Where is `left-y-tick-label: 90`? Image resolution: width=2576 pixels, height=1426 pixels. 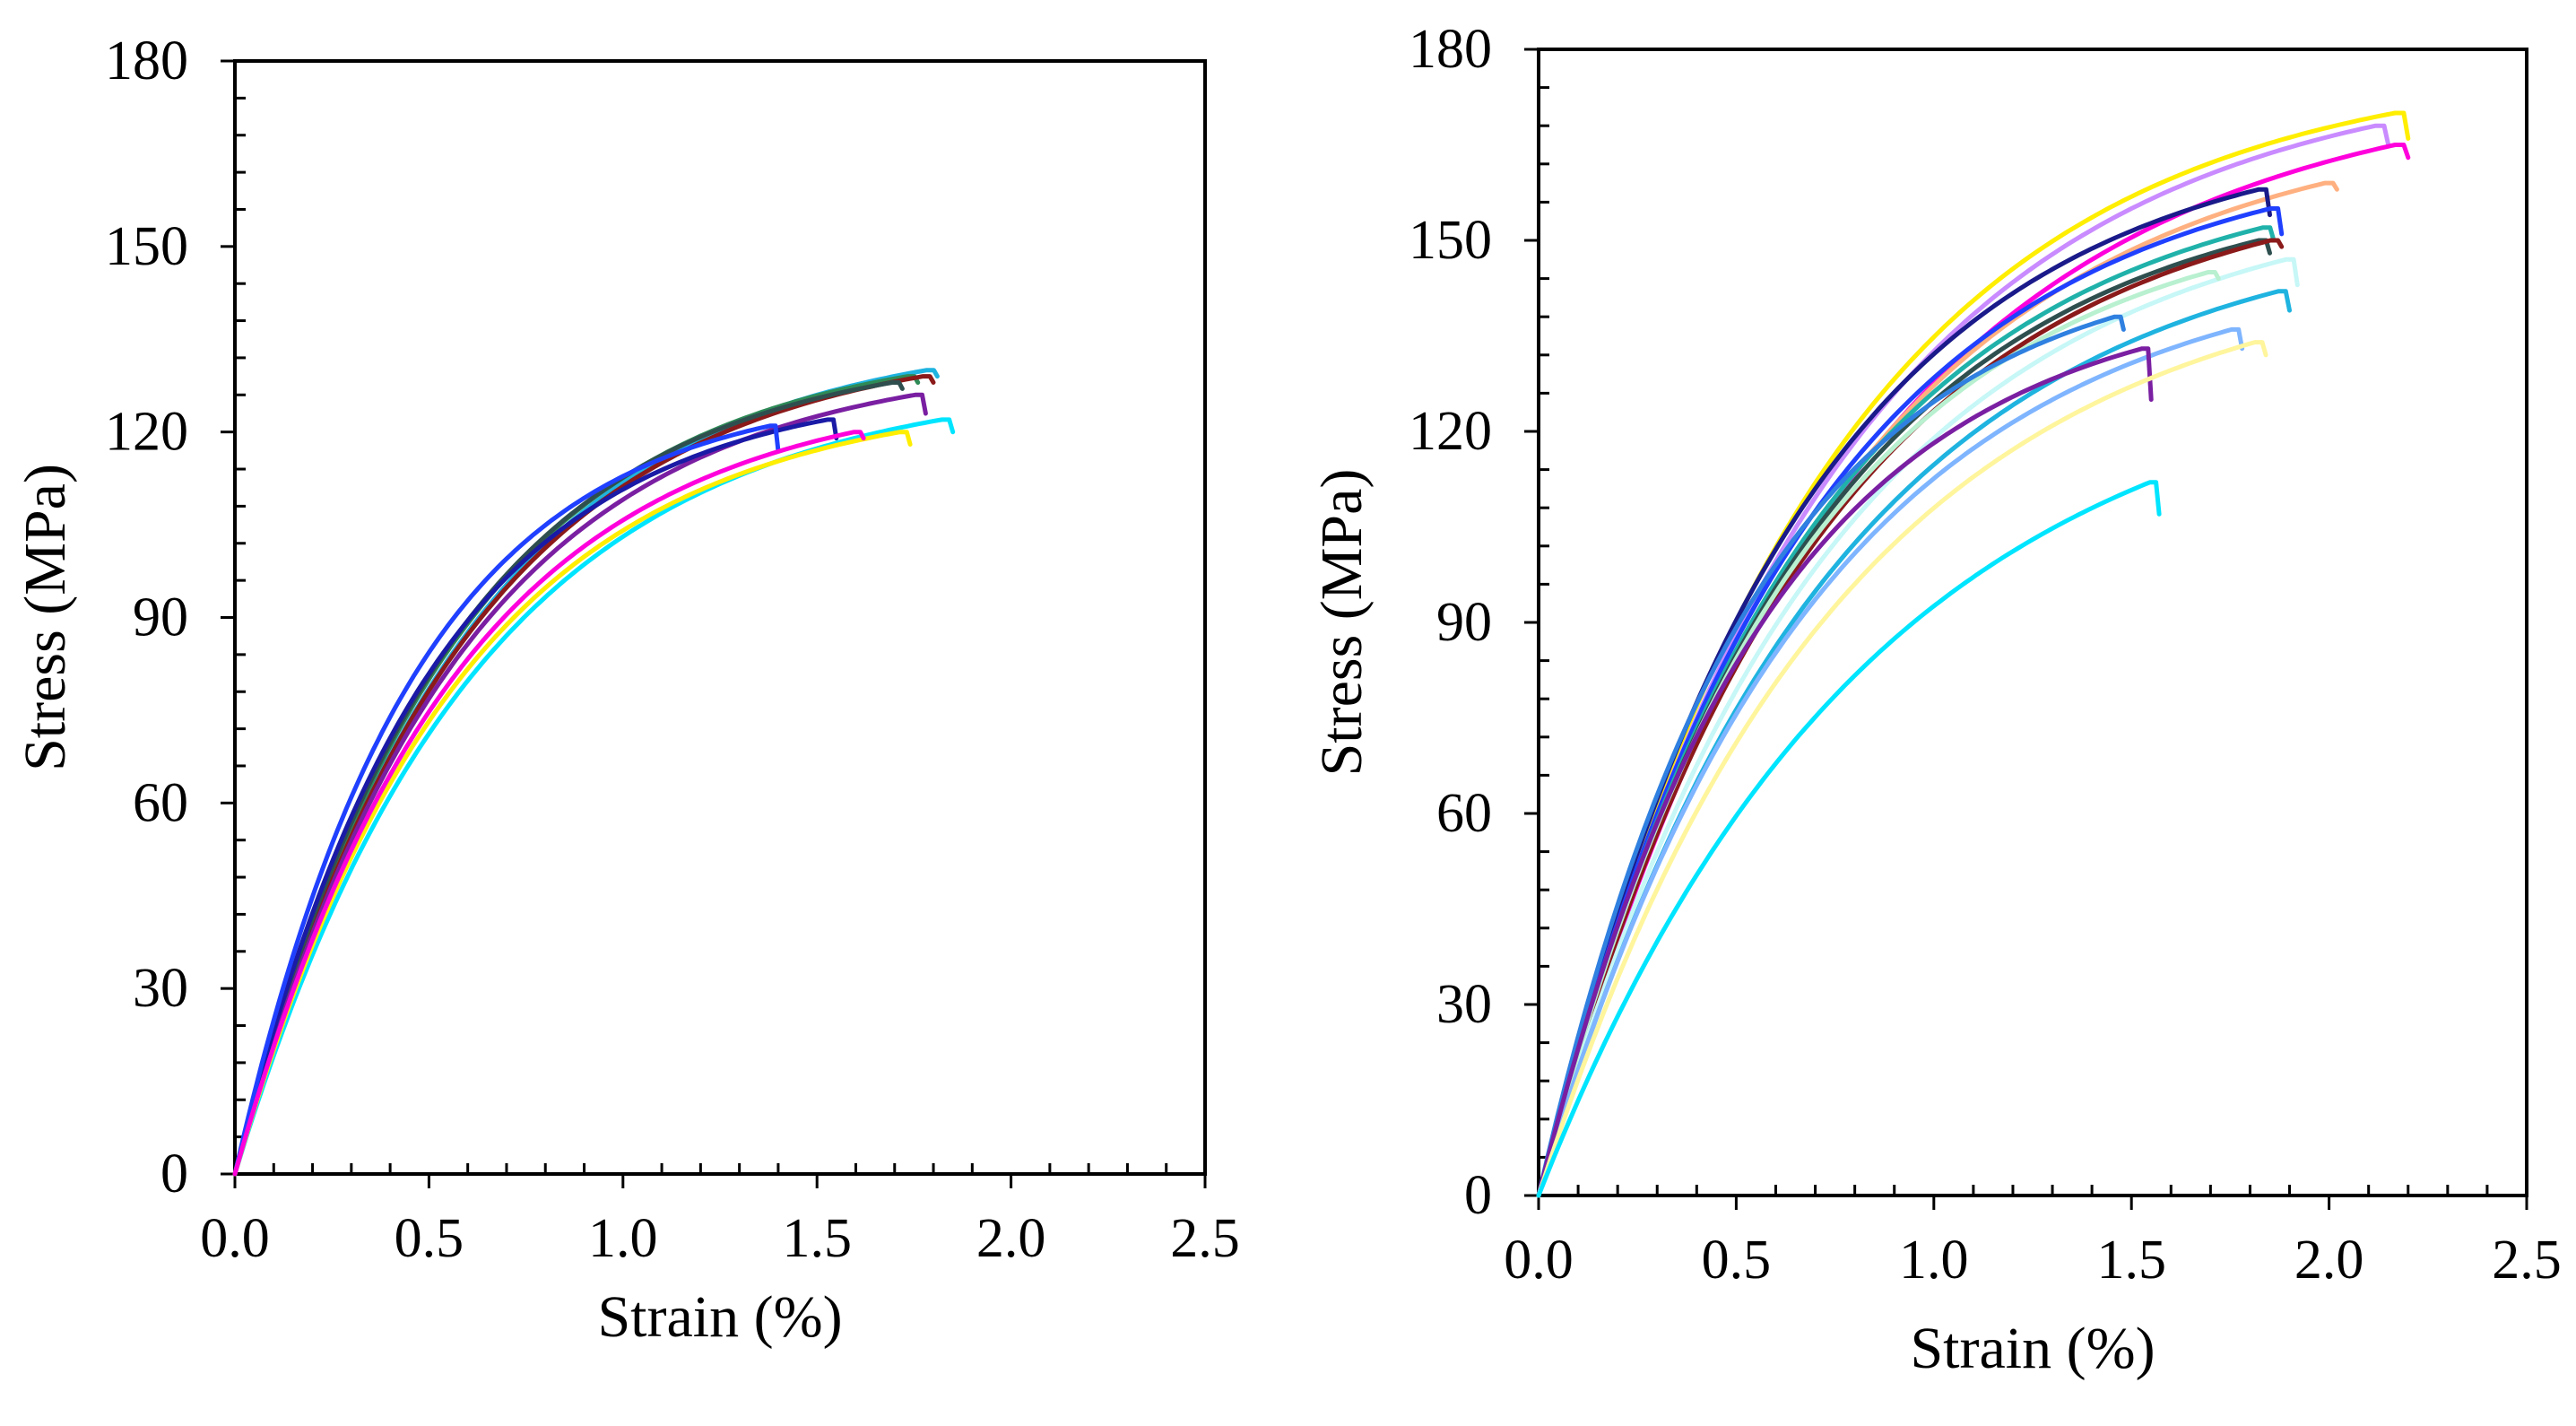
left-y-tick-label: 90 is located at coordinates (160, 618).